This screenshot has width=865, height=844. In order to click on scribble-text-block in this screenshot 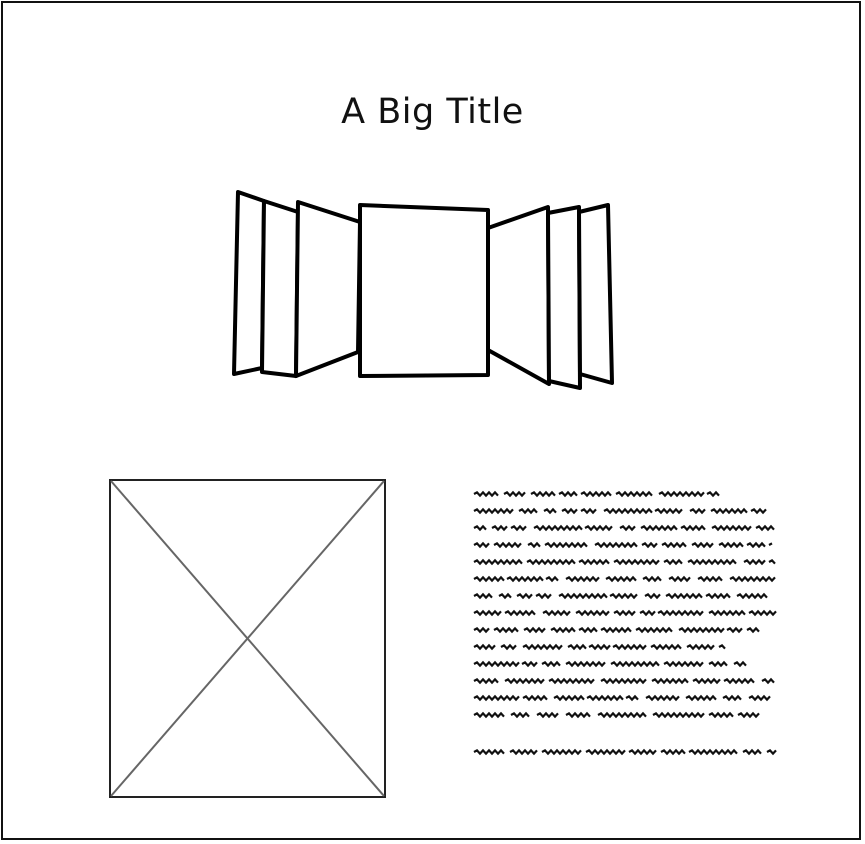, I will do `click(625, 623)`.